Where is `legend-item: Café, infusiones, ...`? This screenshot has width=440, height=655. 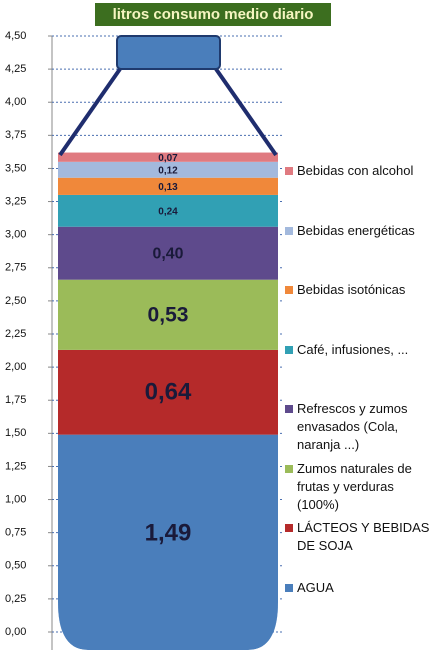
legend-item: Café, infusiones, ... is located at coordinates (360, 350).